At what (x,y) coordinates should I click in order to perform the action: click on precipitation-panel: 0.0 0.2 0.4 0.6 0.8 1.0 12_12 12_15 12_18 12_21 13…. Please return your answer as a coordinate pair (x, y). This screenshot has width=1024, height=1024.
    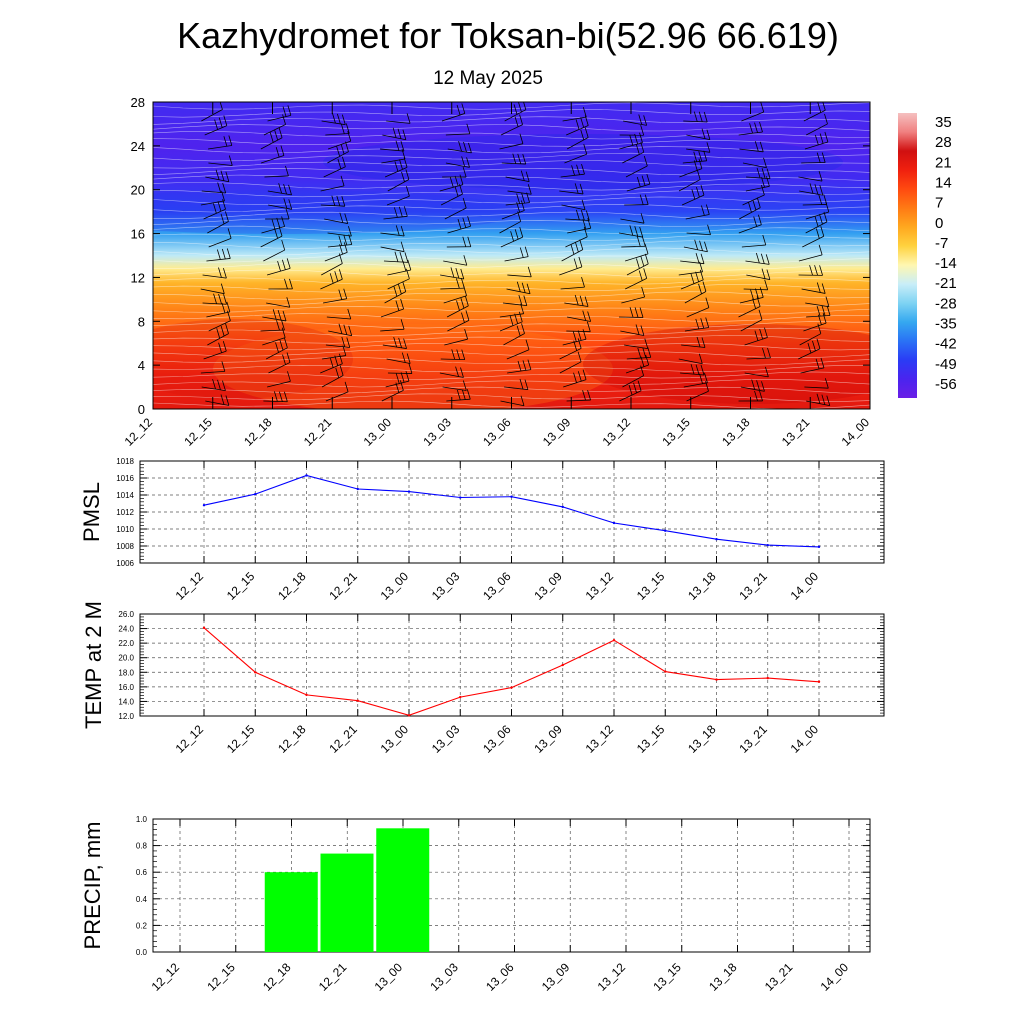
    Looking at the image, I should click on (475, 904).